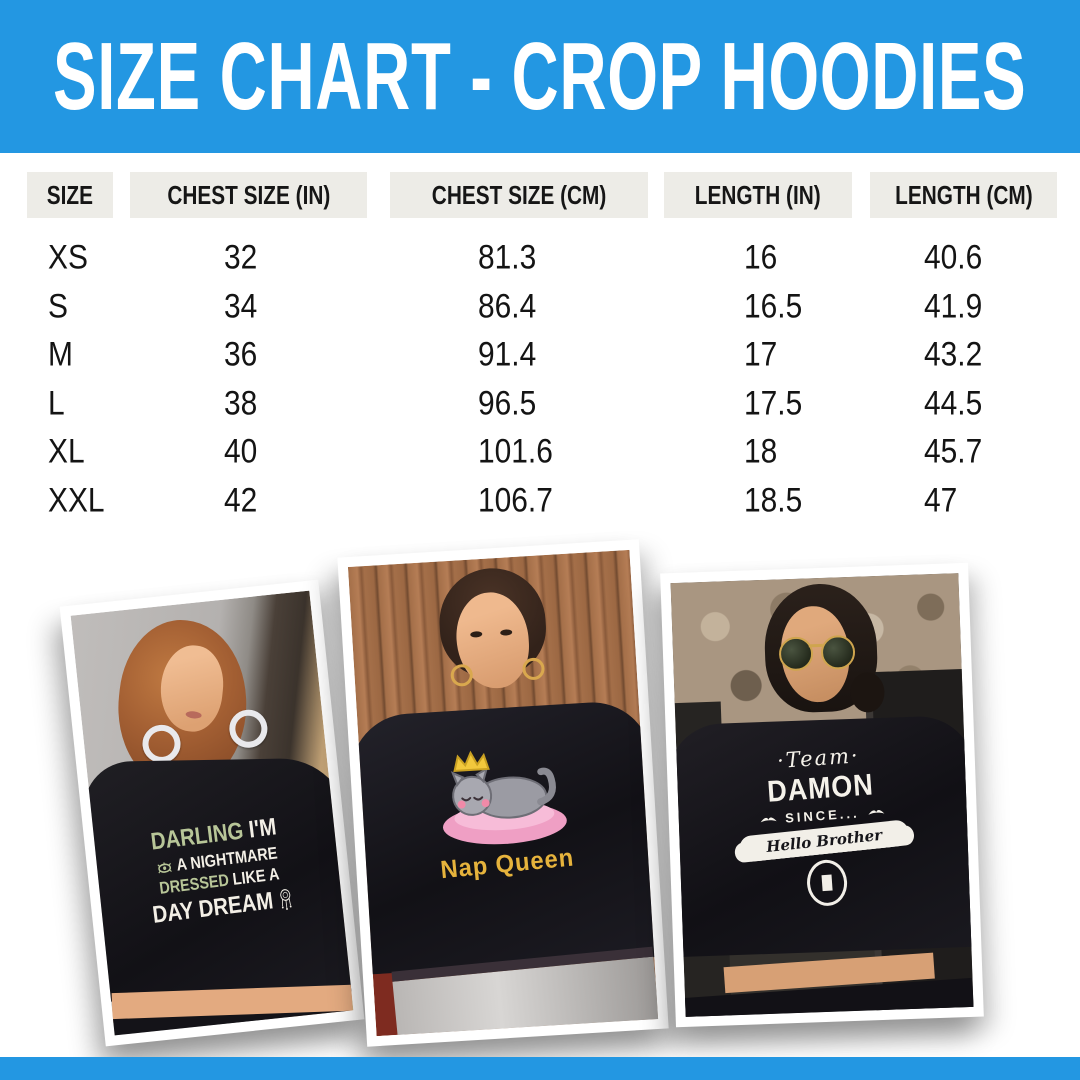  Describe the element at coordinates (507, 354) in the screenshot. I see `table-cell-chest-cm: 91.4` at that location.